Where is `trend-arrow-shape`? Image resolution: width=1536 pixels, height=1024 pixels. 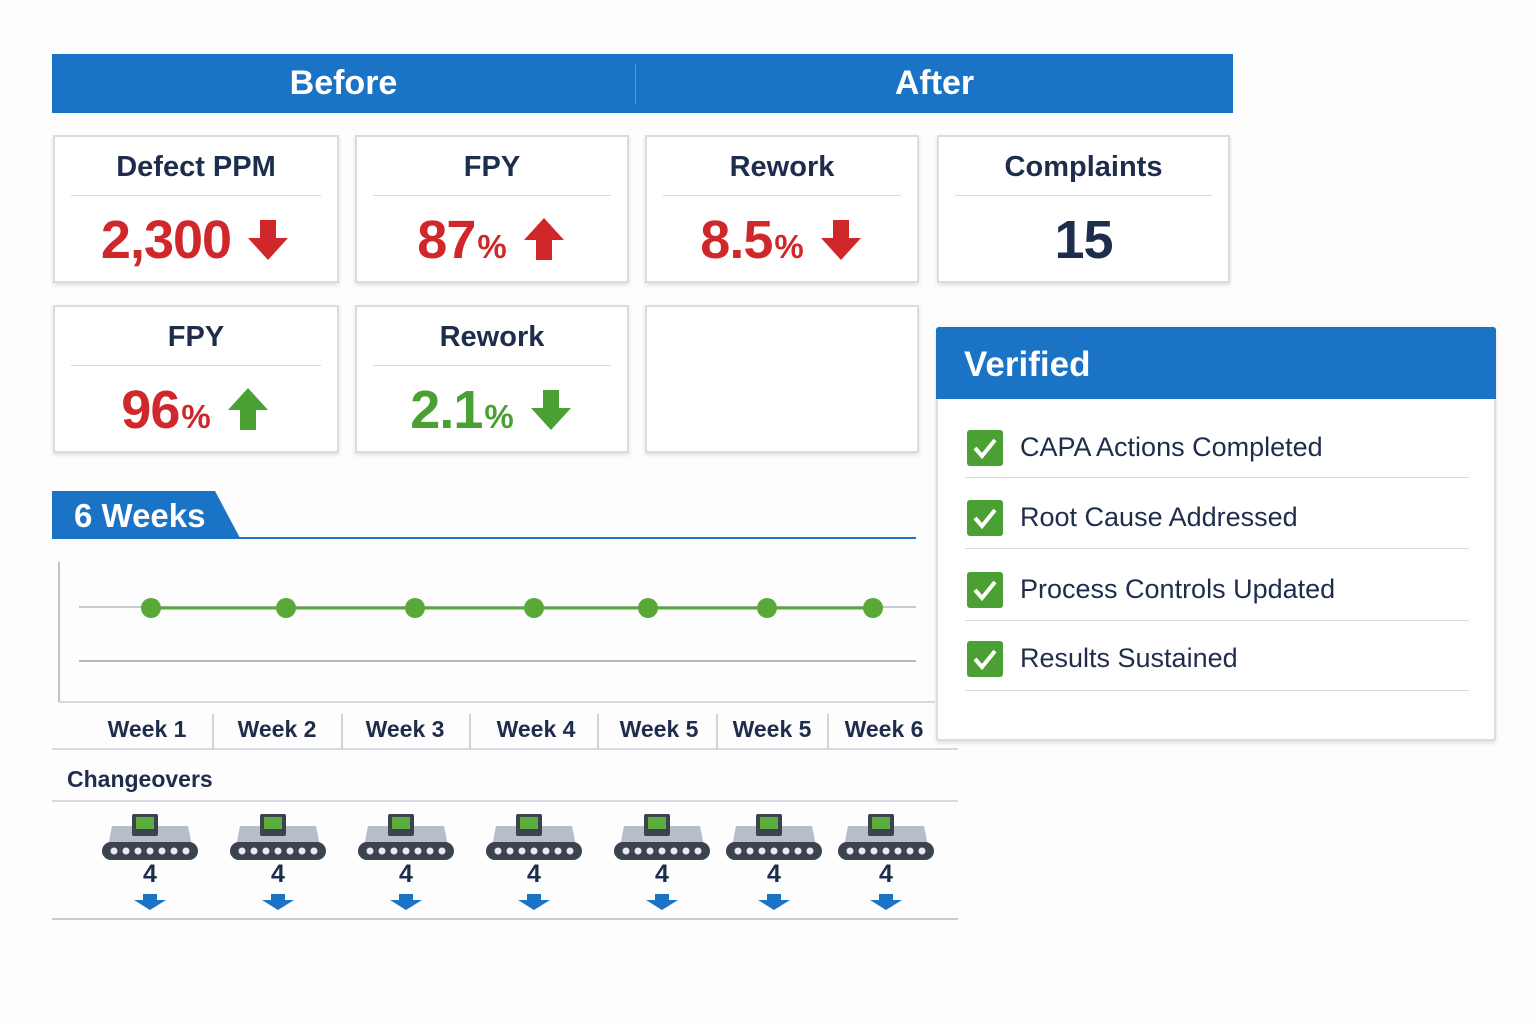
trend-arrow-shape is located at coordinates (840, 240).